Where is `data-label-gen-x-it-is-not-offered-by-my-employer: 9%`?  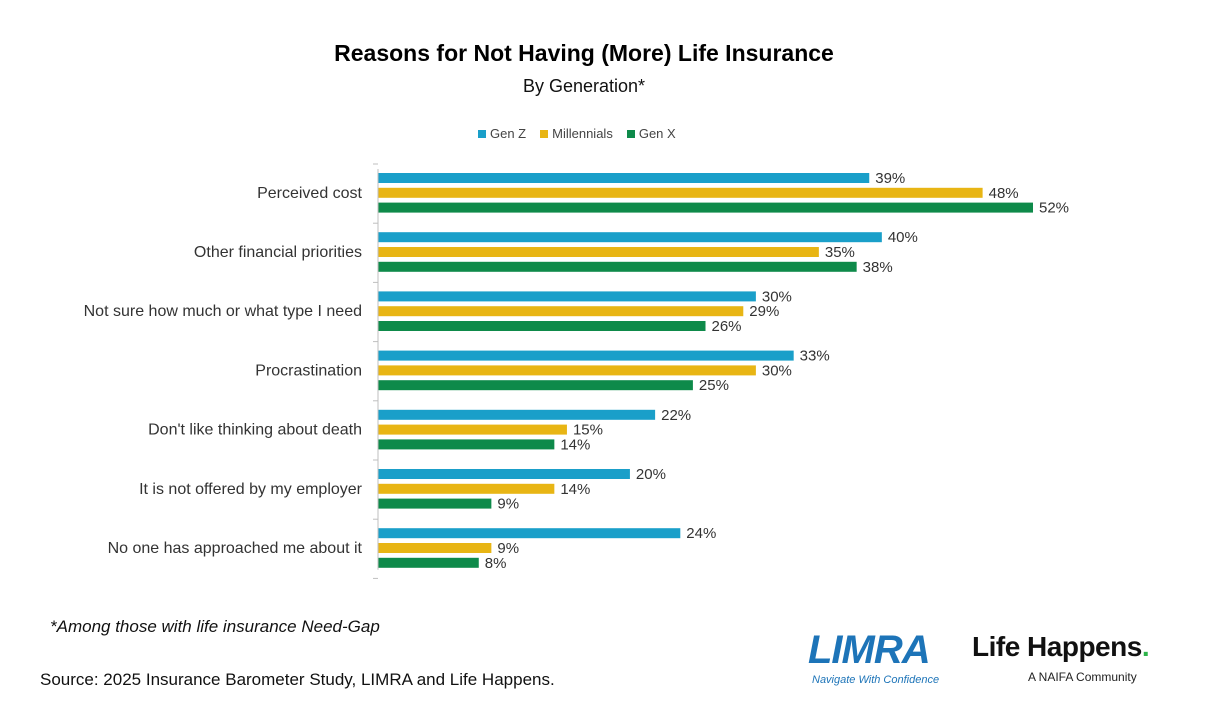
data-label-gen-x-it-is-not-offered-by-my-employer: 9% is located at coordinates (508, 504).